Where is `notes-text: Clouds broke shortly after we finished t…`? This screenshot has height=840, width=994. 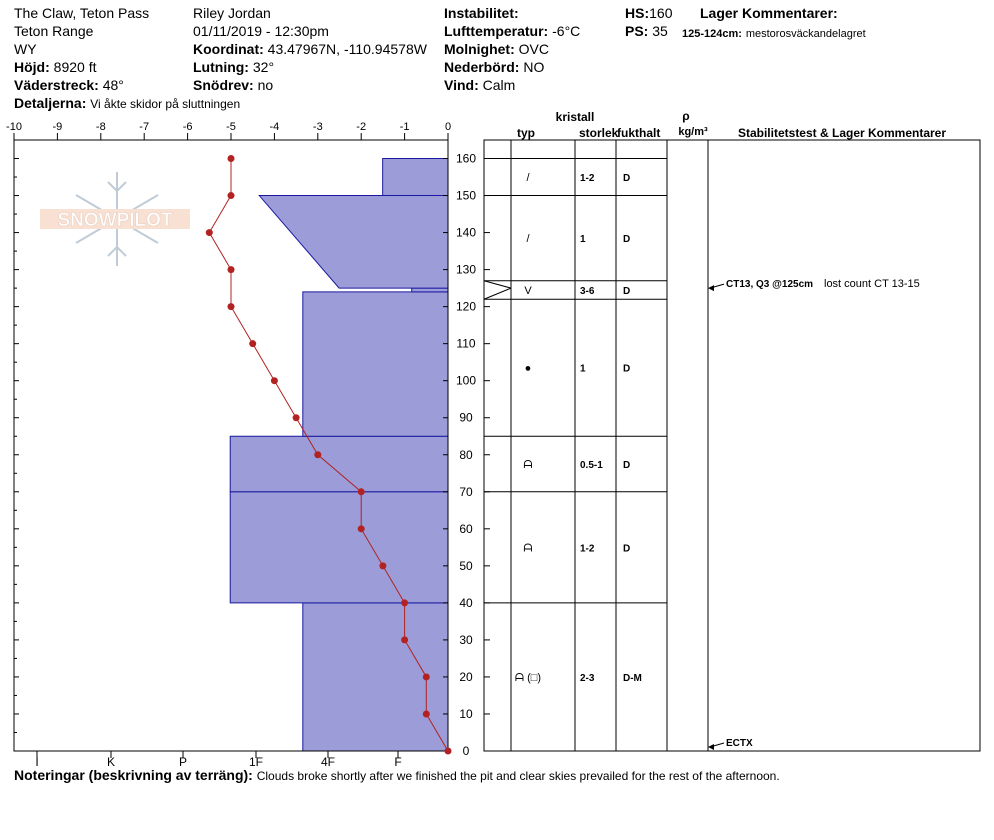
notes-text: Clouds broke shortly after we finished t… is located at coordinates (518, 776).